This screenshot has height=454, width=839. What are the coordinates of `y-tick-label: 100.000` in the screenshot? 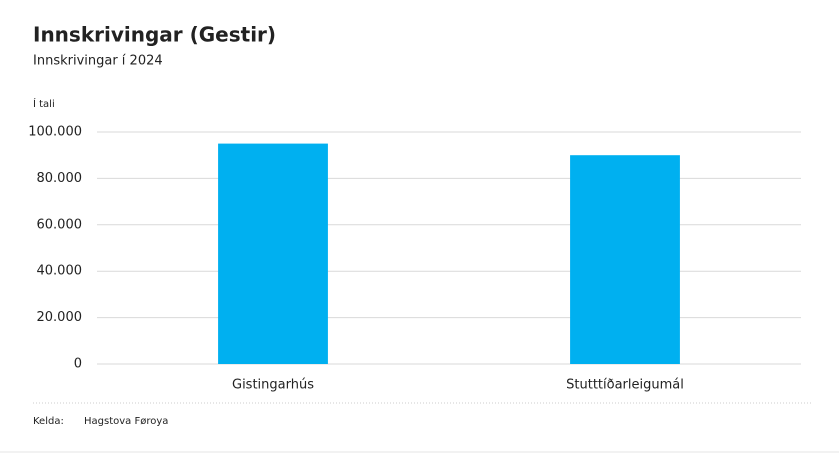 It's located at (55, 132).